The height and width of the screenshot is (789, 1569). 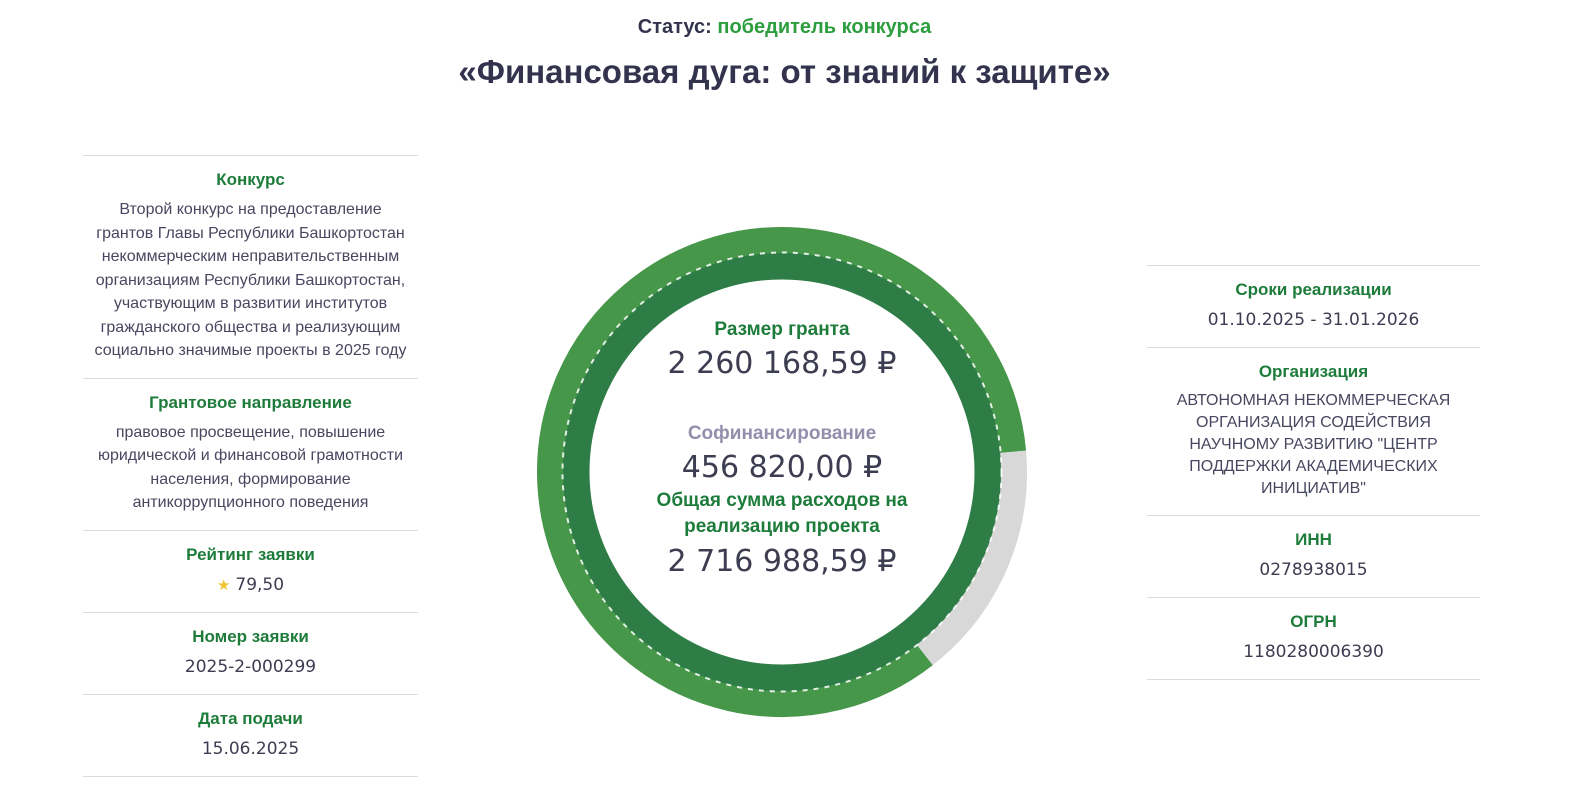 I want to click on grant-size-label: Размер гранта, so click(x=782, y=329).